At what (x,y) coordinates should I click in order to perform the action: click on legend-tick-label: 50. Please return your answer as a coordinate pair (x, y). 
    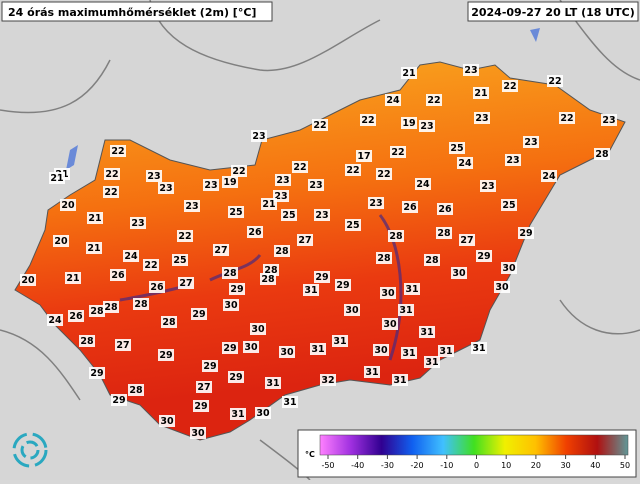
    Looking at the image, I should click on (625, 465).